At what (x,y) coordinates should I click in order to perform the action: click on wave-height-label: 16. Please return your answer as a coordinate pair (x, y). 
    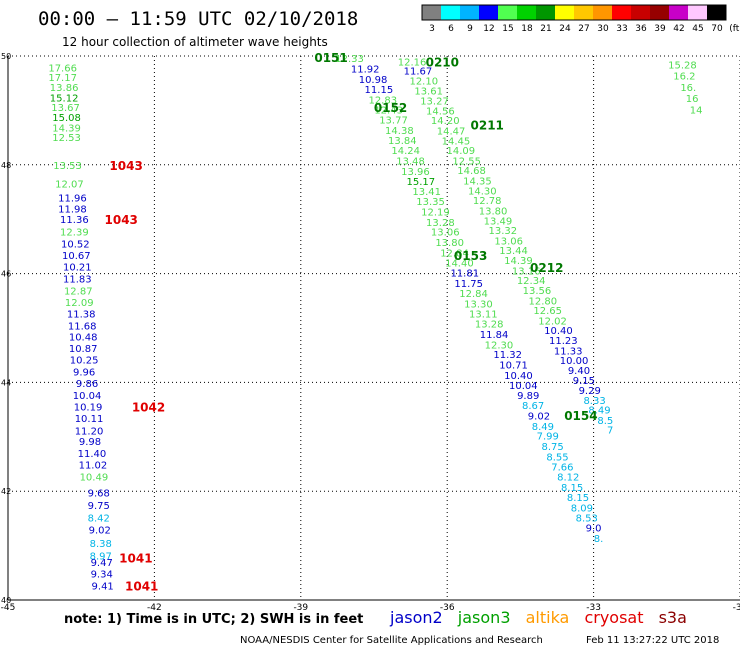
    Looking at the image, I should click on (692, 99).